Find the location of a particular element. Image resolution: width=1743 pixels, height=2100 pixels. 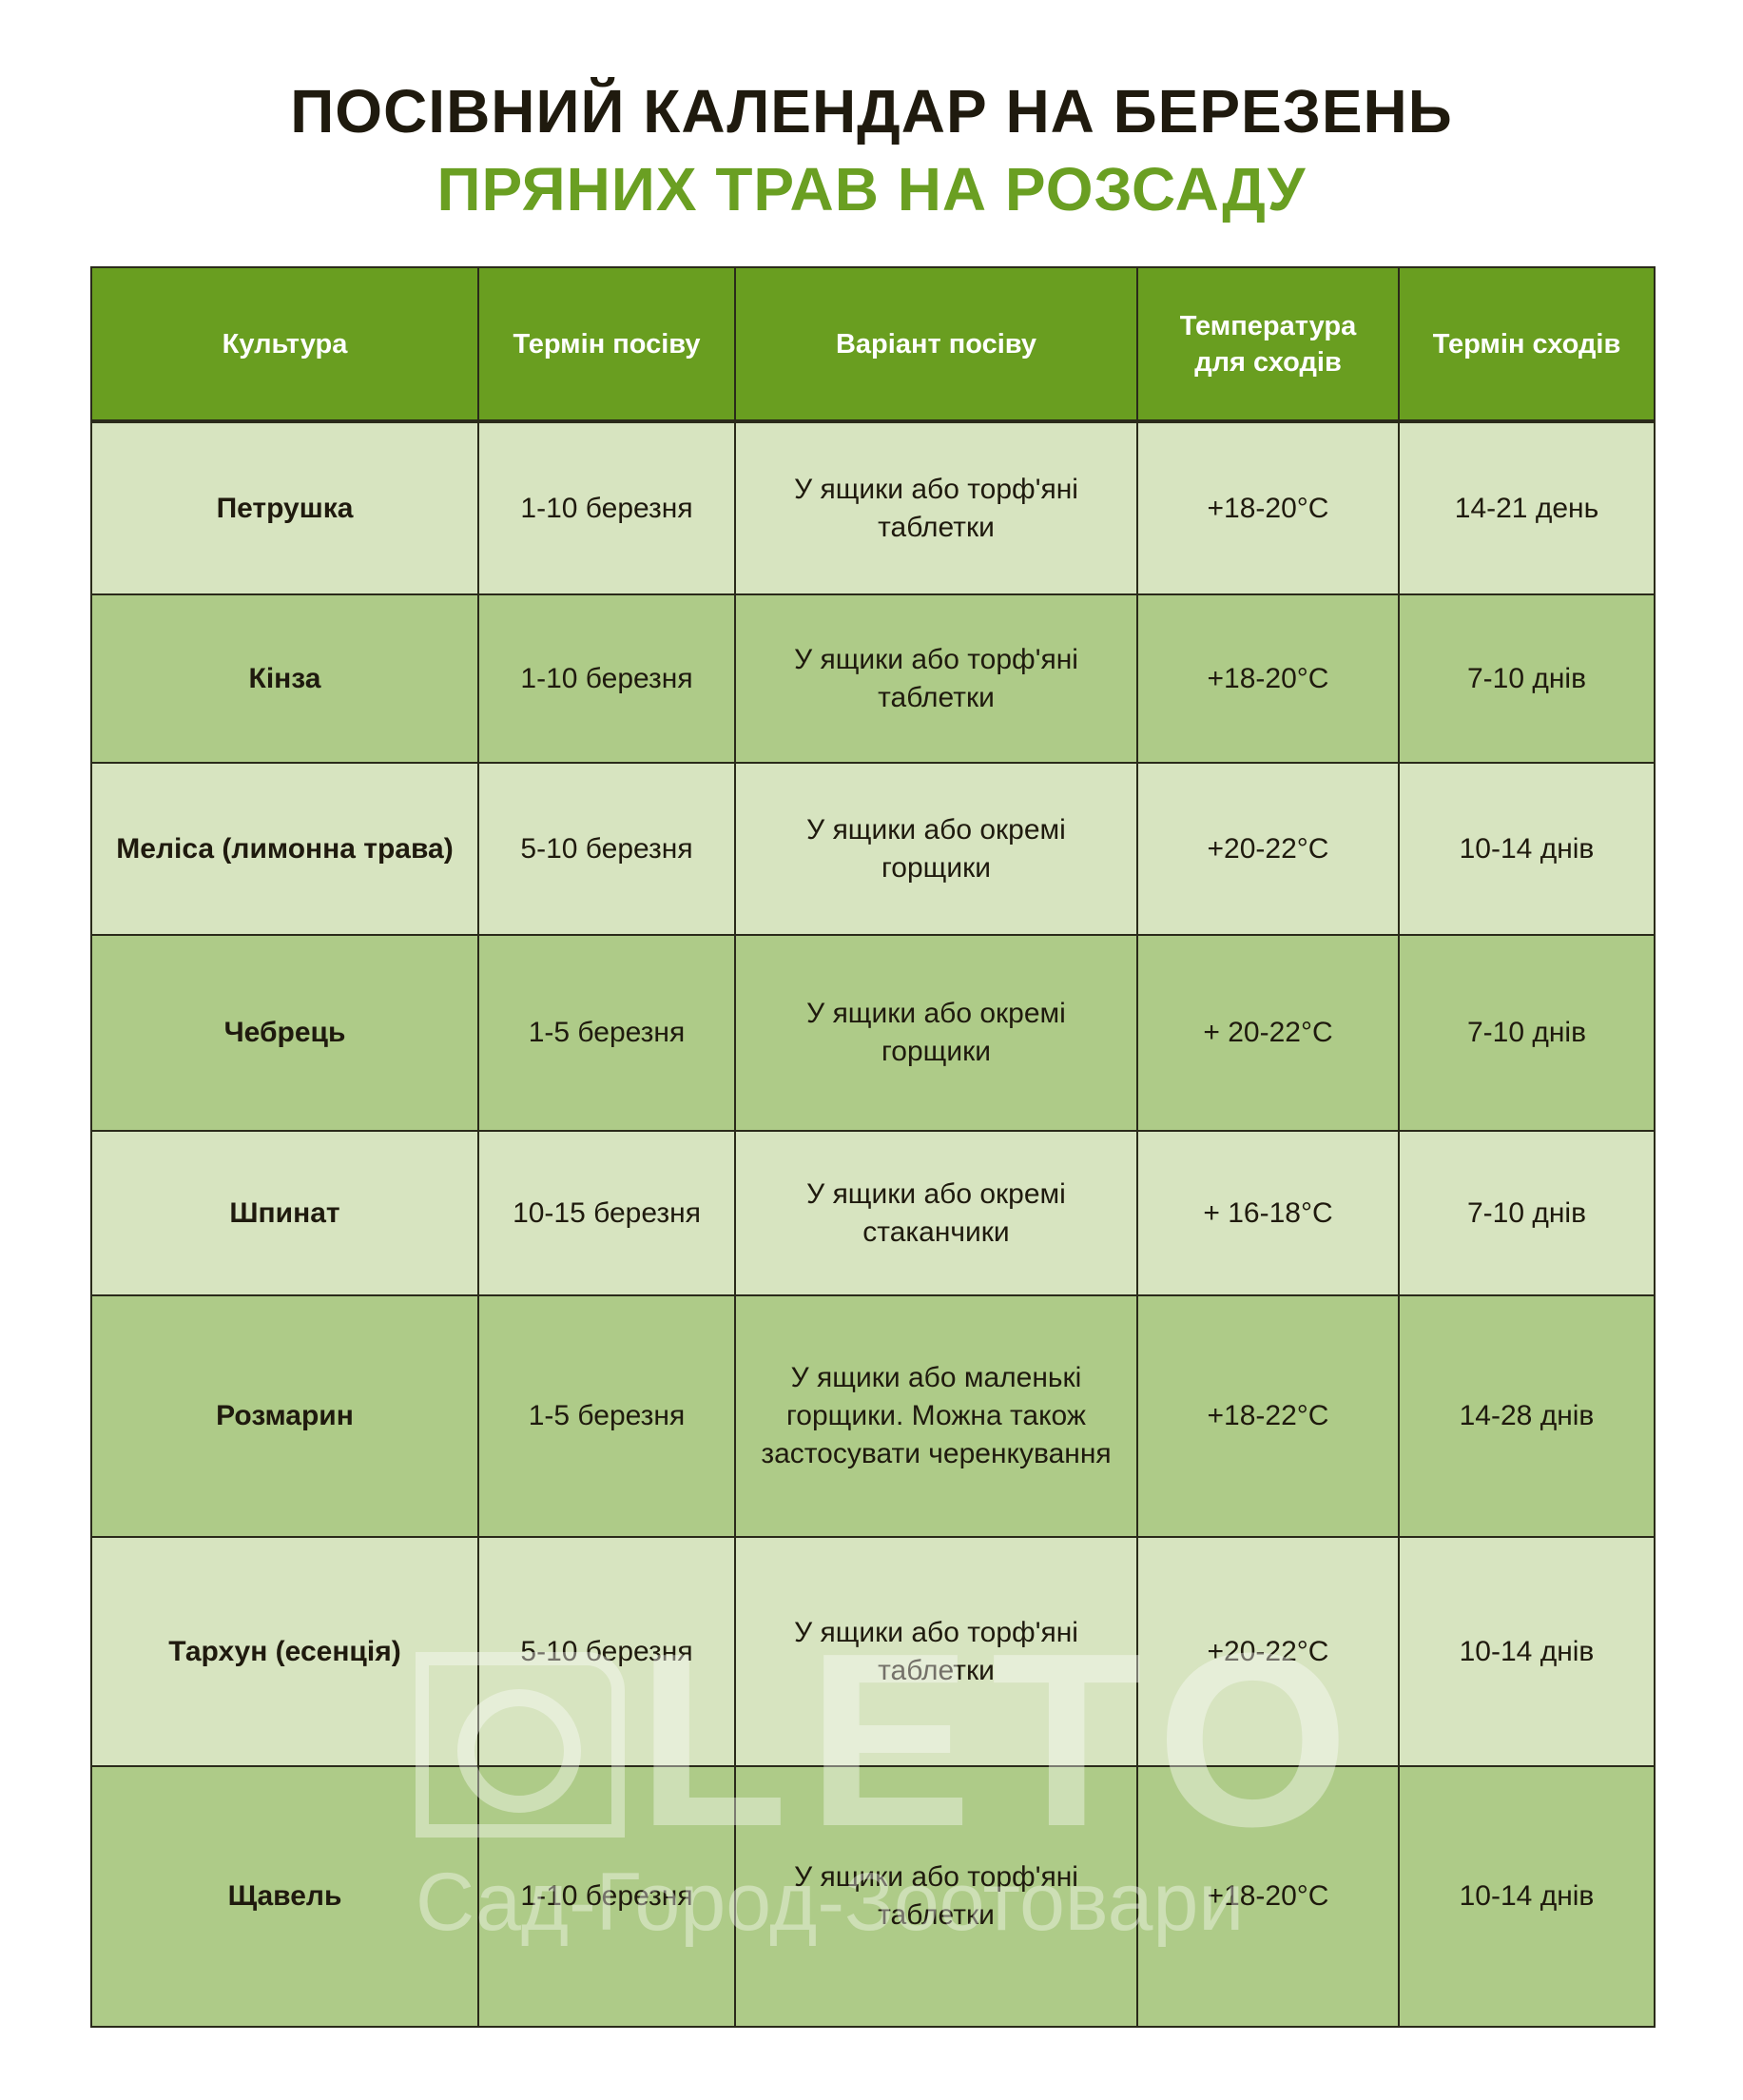

cell-crop: Розмарин is located at coordinates (285, 1416).